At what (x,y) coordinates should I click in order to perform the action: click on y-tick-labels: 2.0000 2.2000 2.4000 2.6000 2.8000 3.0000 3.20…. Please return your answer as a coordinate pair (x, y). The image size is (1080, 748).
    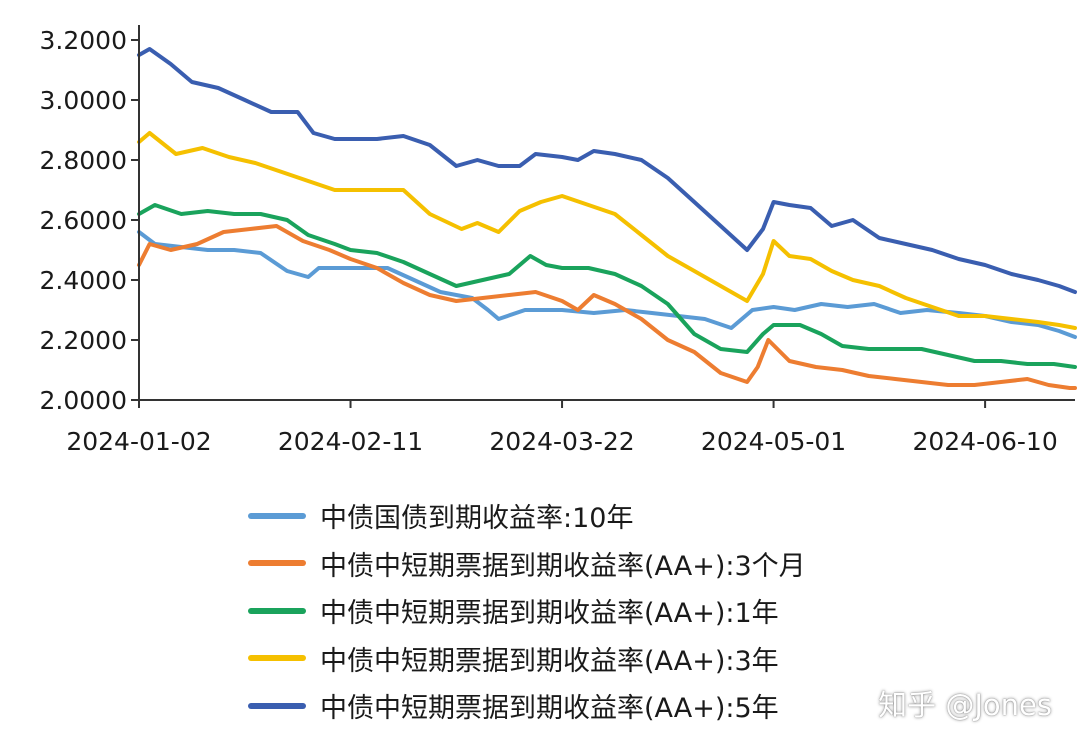
    Looking at the image, I should click on (89, 220).